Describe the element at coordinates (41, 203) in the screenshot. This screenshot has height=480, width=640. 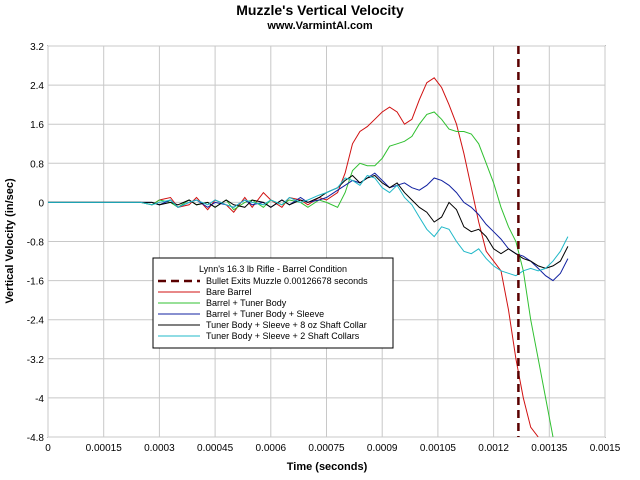
I see `y-tick-label: 0` at that location.